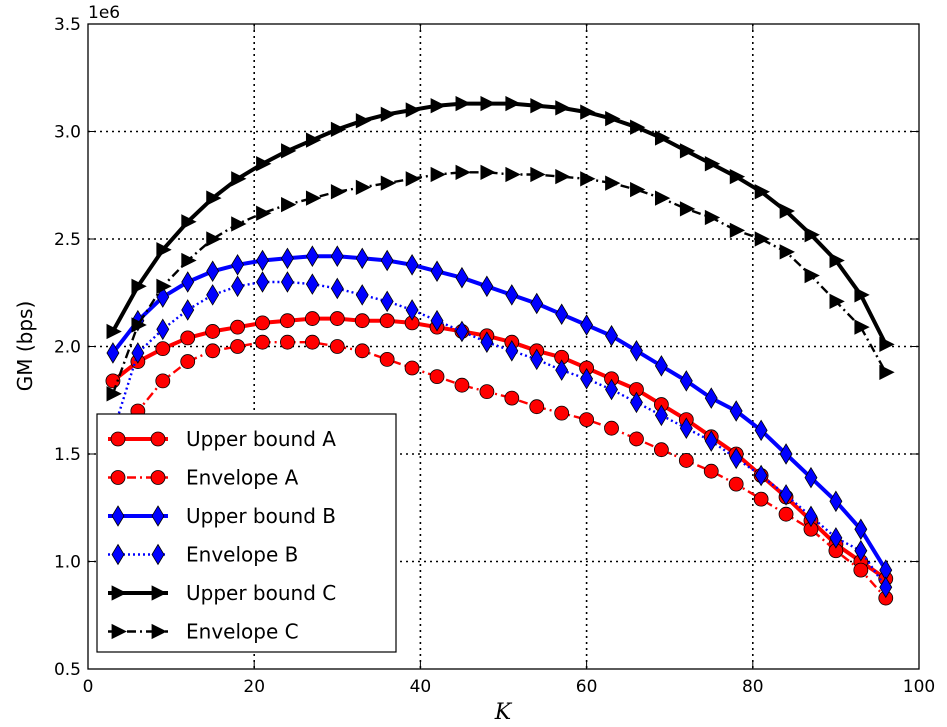 This screenshot has width=947, height=727. What do you see at coordinates (242, 632) in the screenshot?
I see `legend-label: Envelope C` at bounding box center [242, 632].